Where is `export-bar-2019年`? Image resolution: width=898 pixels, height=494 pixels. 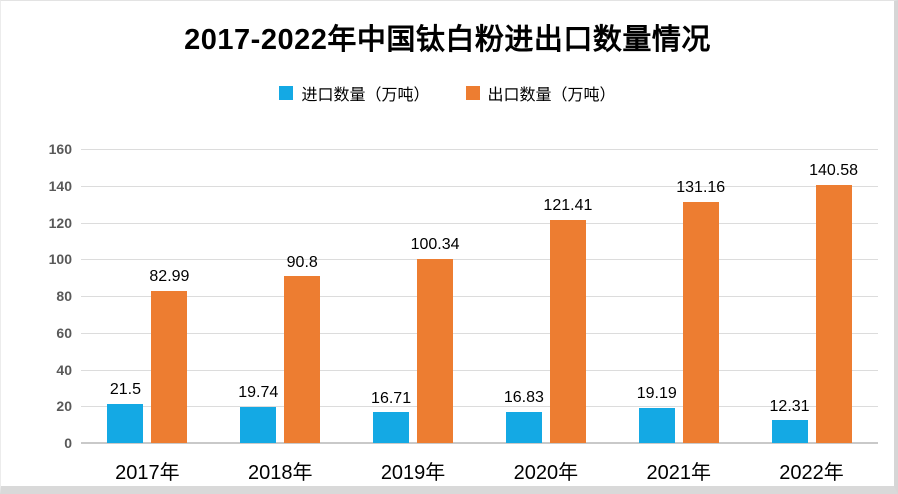 export-bar-2019年 is located at coordinates (435, 350).